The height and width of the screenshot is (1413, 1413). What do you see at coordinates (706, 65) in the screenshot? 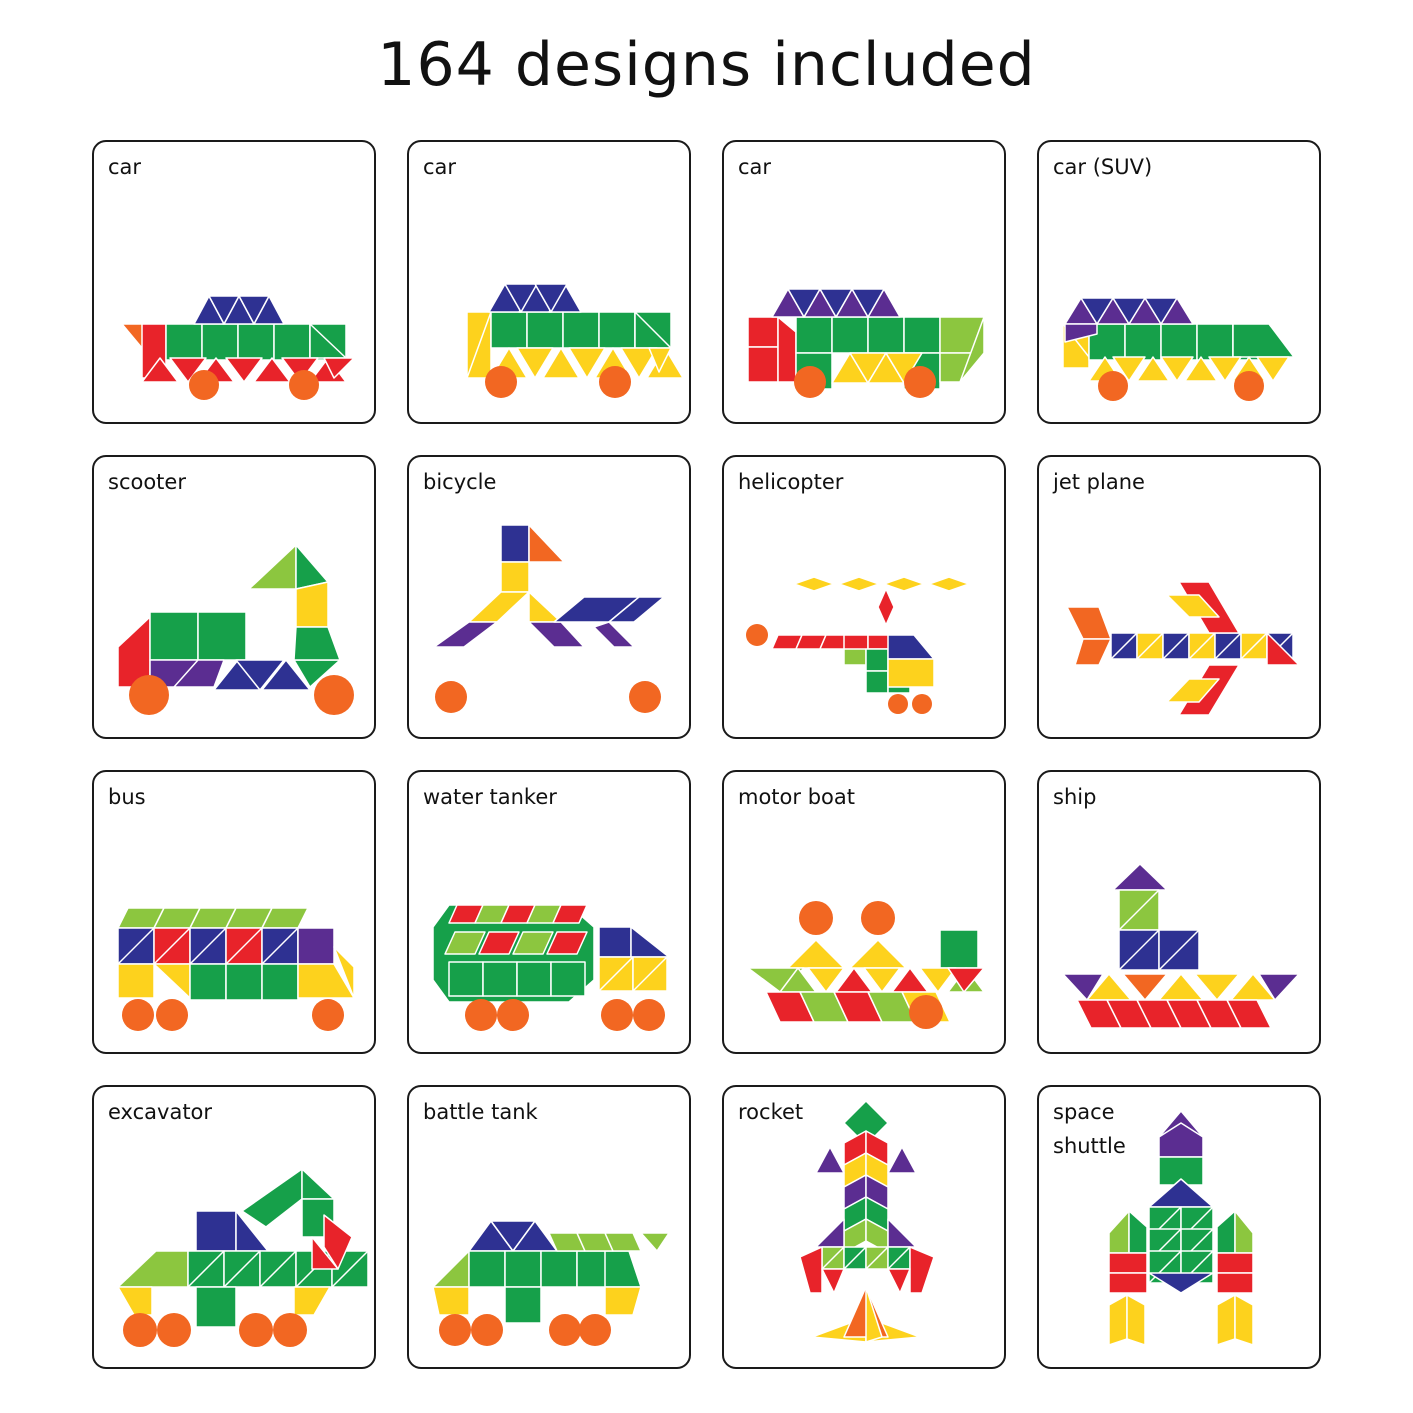
I see `page-title: 164 designs included` at bounding box center [706, 65].